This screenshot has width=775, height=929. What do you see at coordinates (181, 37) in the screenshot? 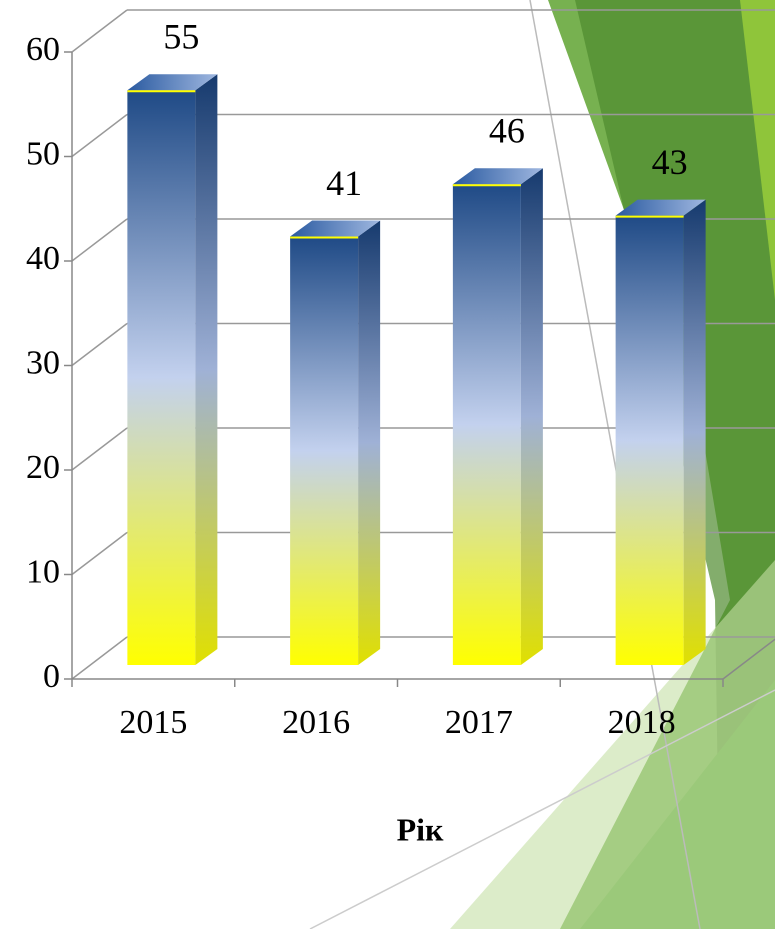
I see `value-label: 55` at bounding box center [181, 37].